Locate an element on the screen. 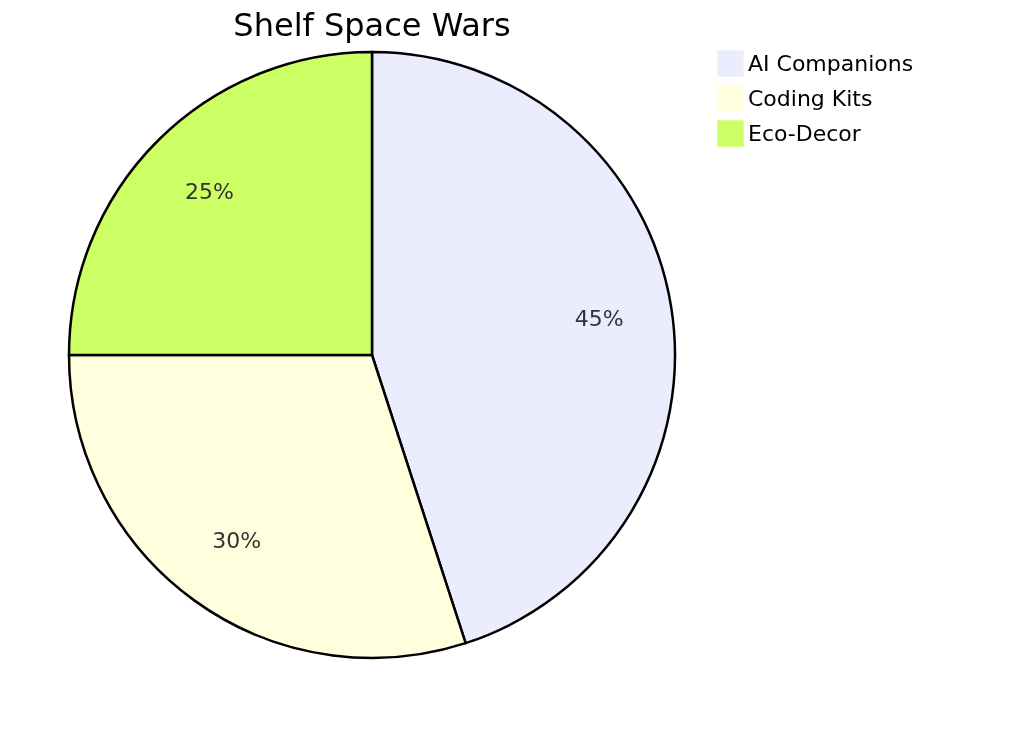  data-label: 45% is located at coordinates (599, 319).